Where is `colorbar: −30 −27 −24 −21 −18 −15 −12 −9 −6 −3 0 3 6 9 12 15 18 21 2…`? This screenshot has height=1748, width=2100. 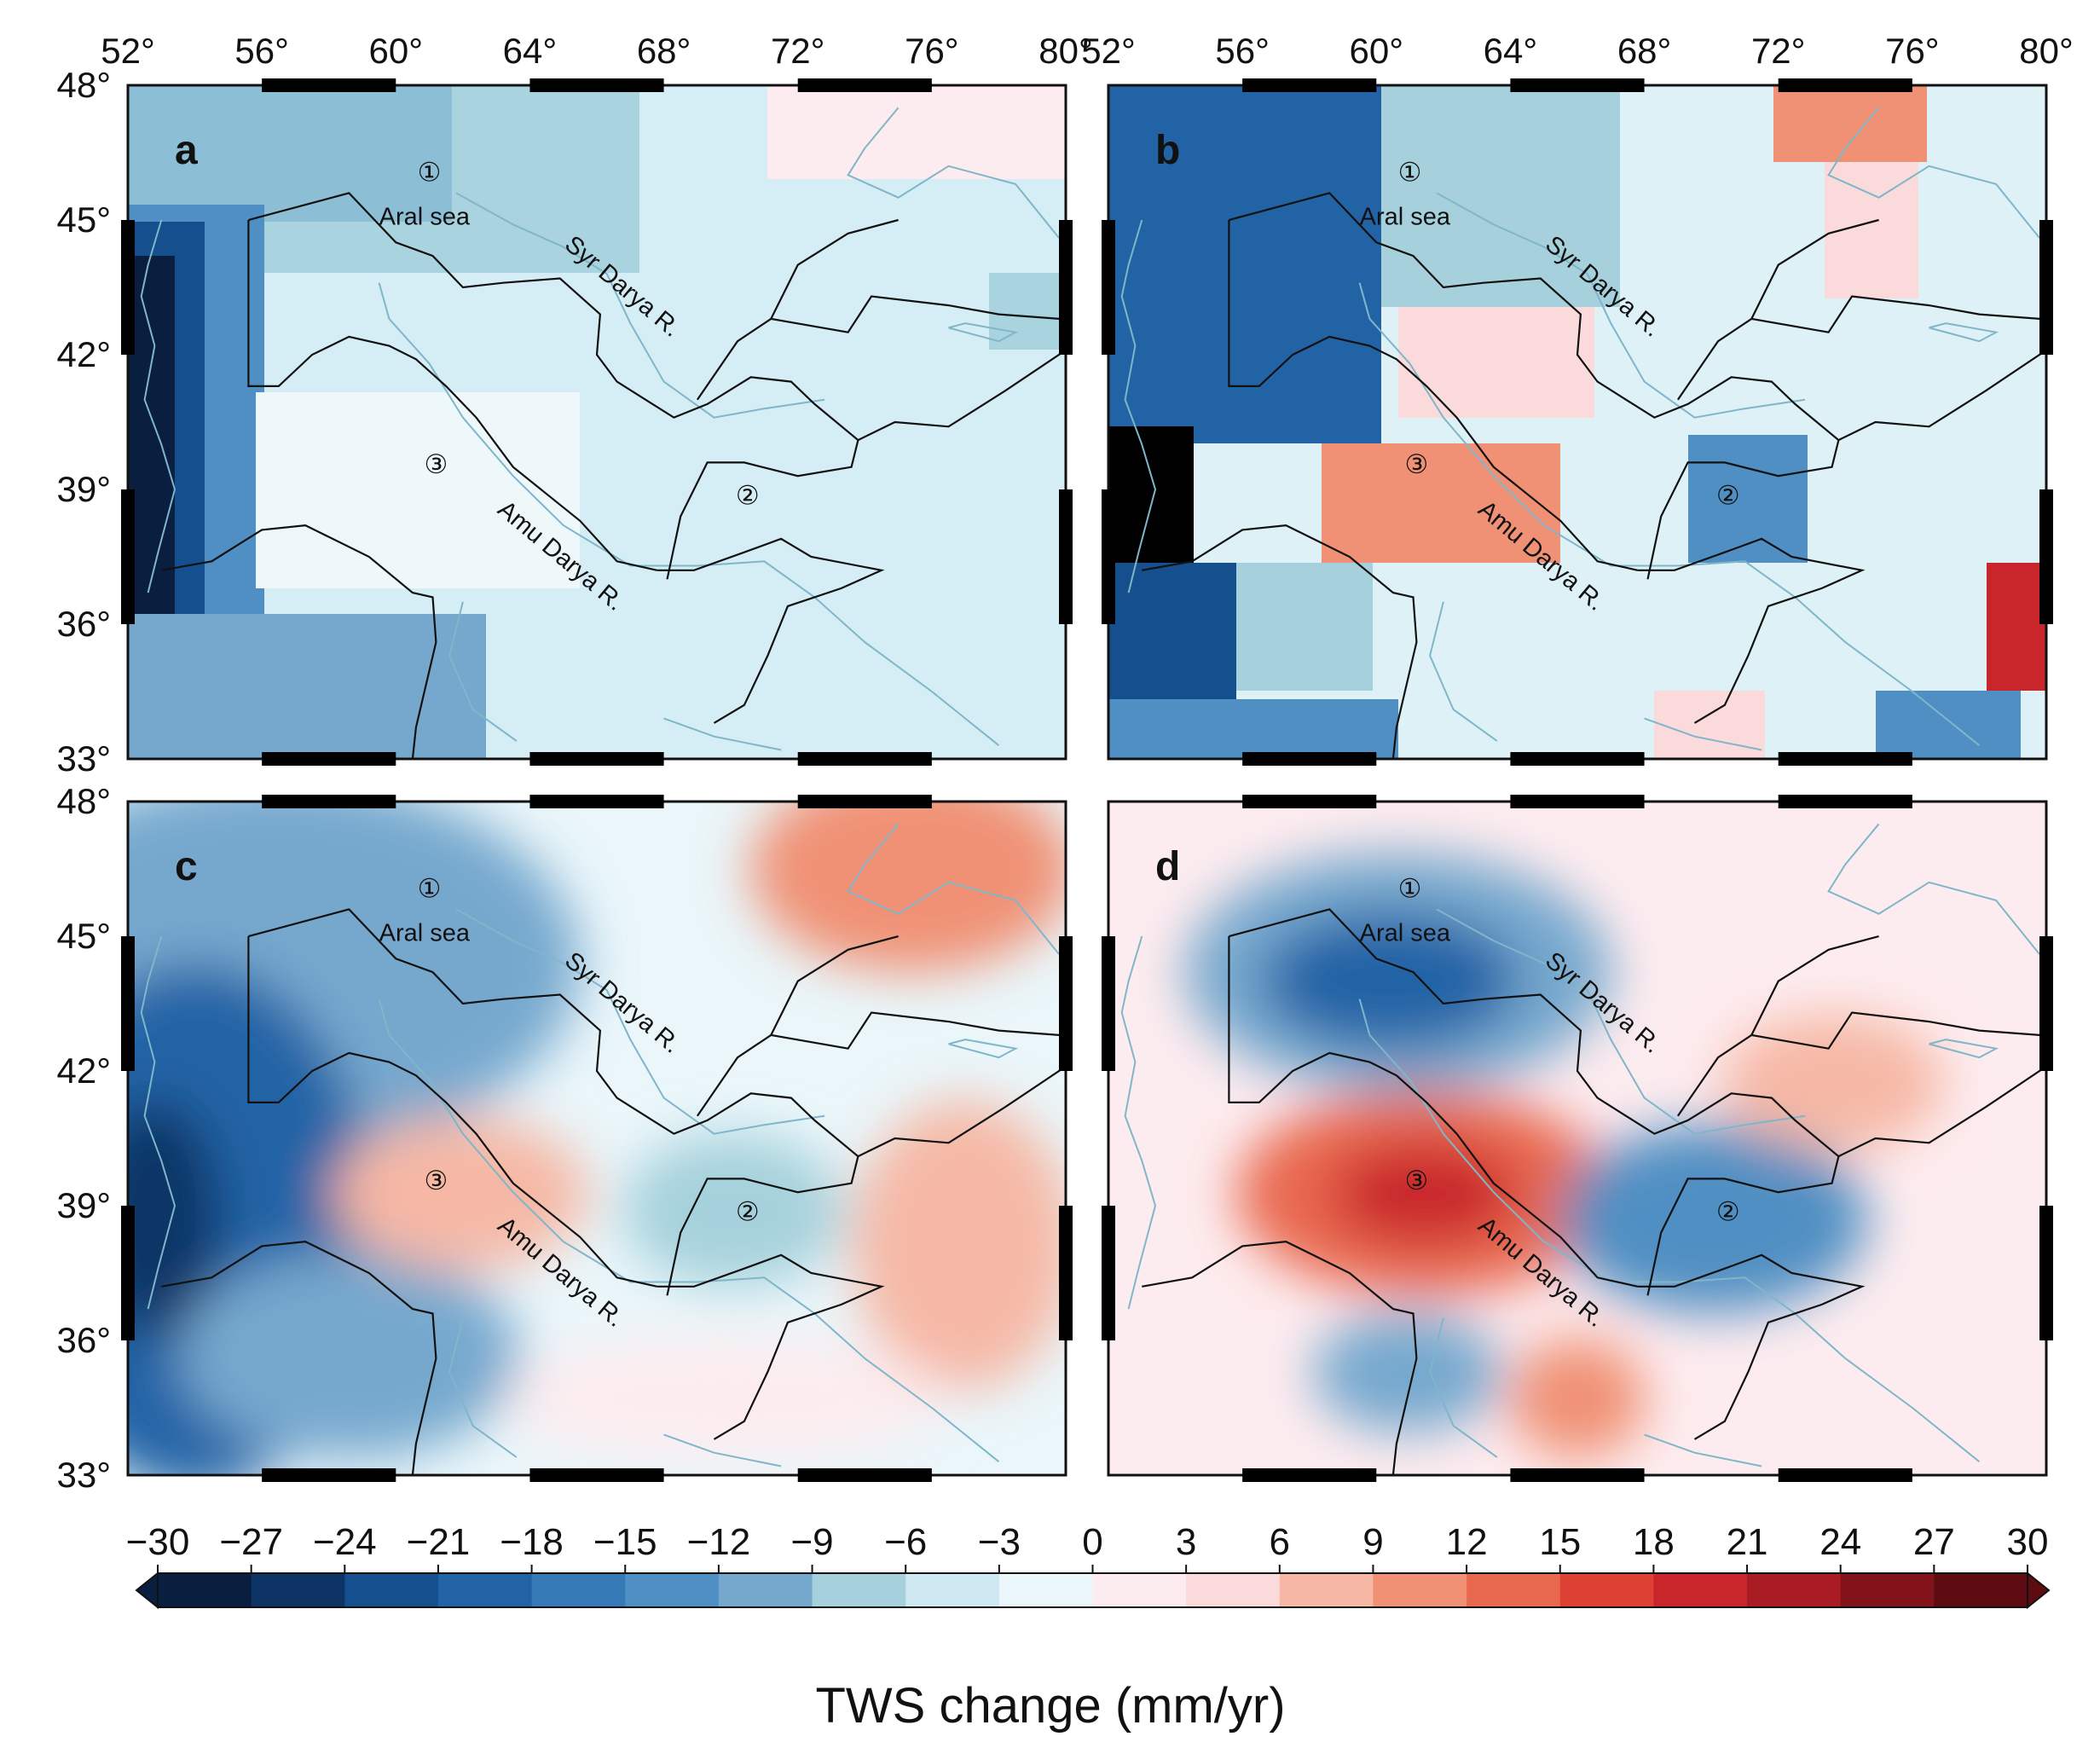
colorbar: −30 −27 −24 −21 −18 −15 −12 −9 −6 −3 0 3 6 9 12 15 18 21 2… is located at coordinates (1088, 1627).